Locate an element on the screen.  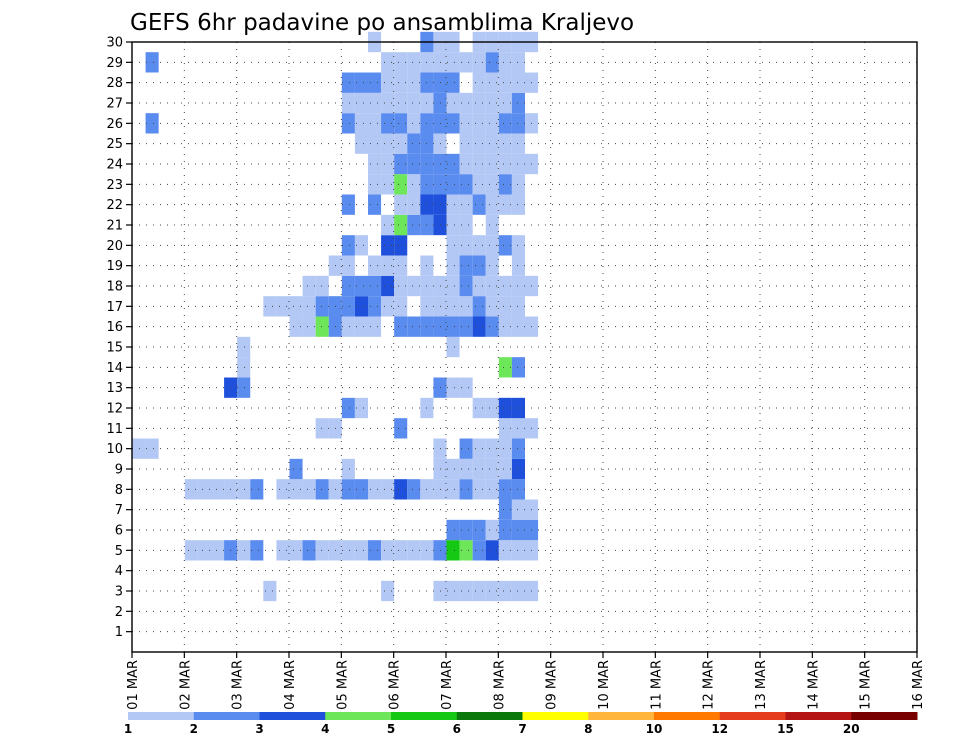
colorbar-label: 15 is located at coordinates (785, 729).